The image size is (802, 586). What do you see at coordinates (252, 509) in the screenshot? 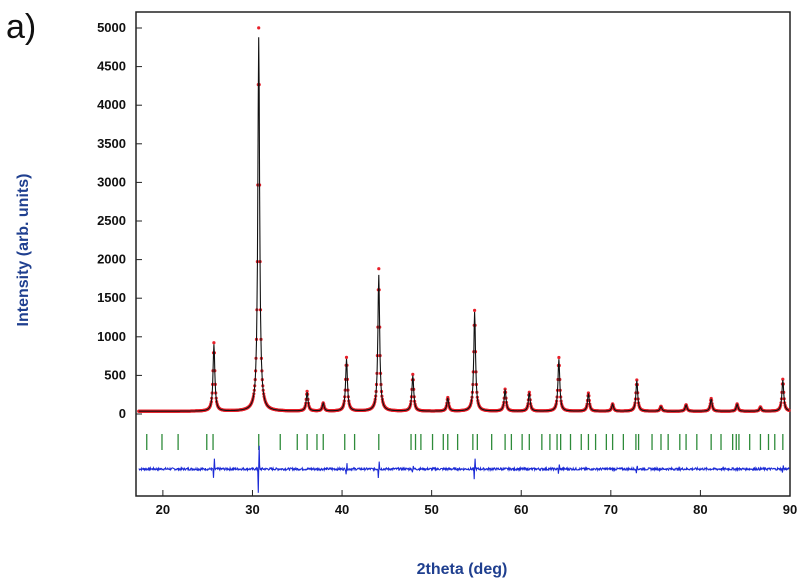
I see `x-tick-label: 30` at bounding box center [252, 509].